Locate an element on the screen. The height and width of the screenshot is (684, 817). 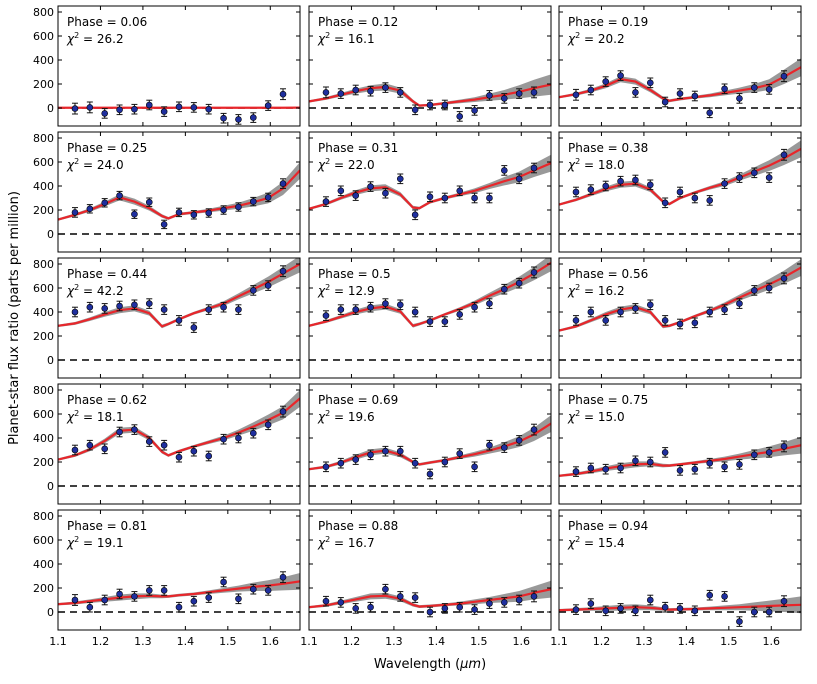
chi-value: = 22.0 is located at coordinates (352, 165).